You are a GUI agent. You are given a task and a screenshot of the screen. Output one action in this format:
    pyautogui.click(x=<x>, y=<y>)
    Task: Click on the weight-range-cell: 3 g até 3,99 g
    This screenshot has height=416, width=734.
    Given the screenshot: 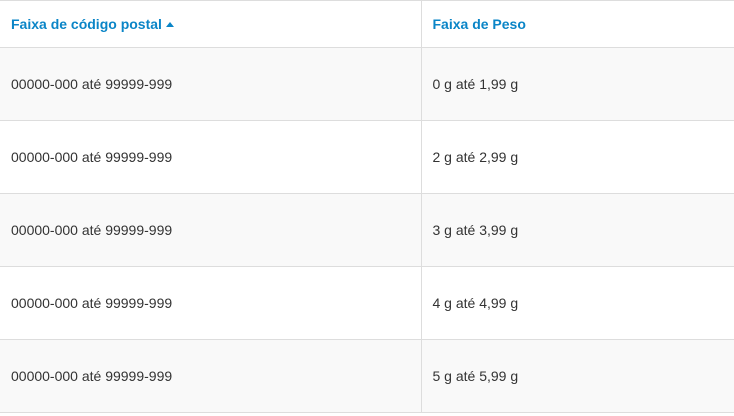 What is the action you would take?
    pyautogui.click(x=577, y=230)
    